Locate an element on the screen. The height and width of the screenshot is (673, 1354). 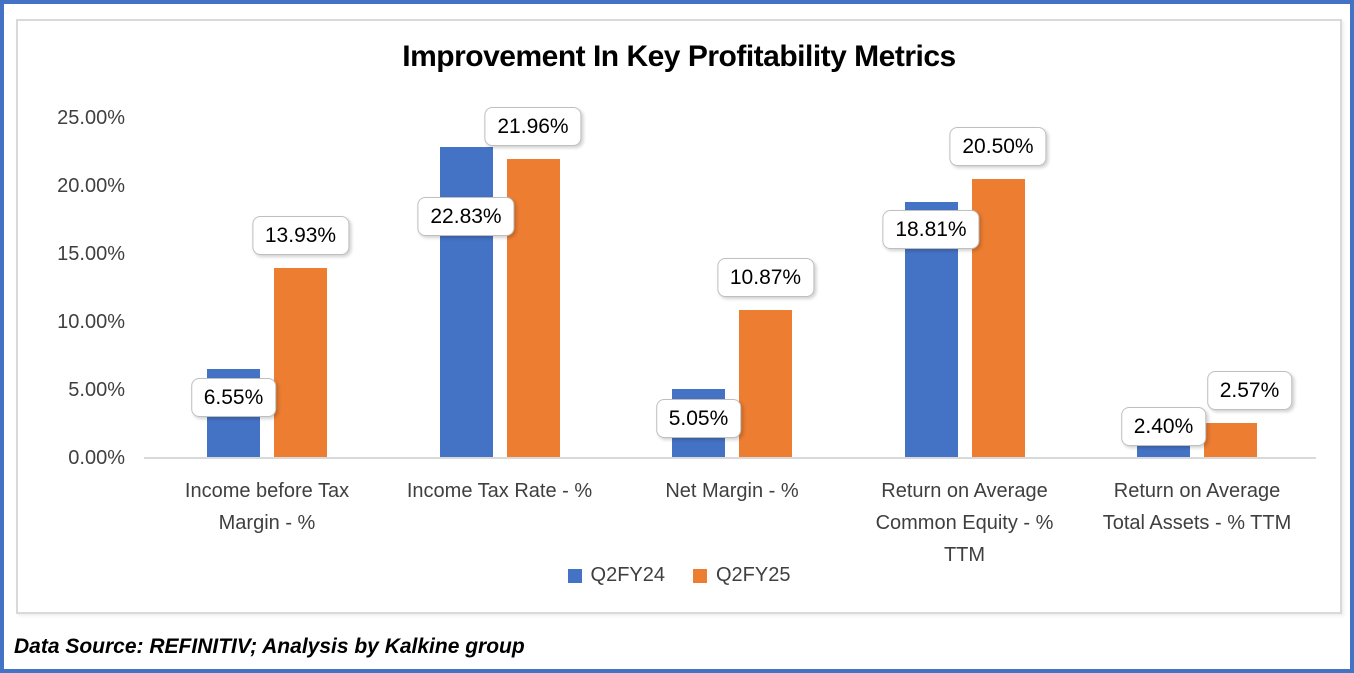
y-tick-label: 20.00% is located at coordinates (91, 185).